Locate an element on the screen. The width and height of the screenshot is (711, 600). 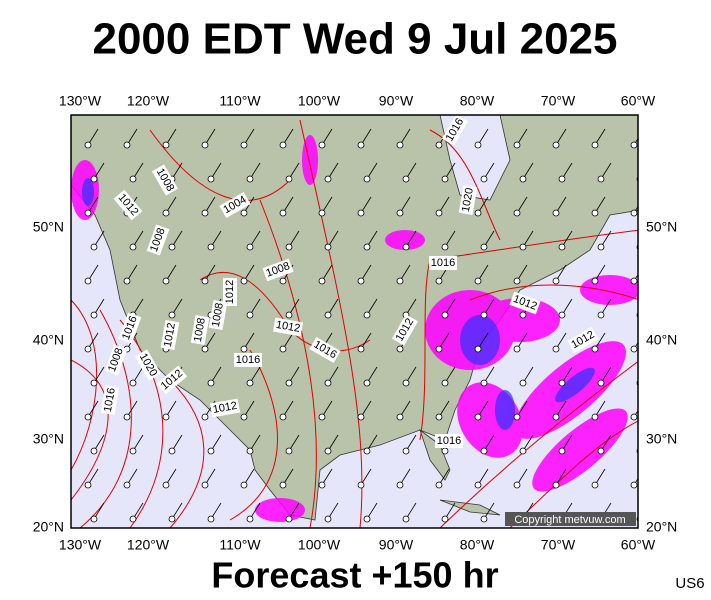
lon-label-bottom: 100°W is located at coordinates (319, 545).